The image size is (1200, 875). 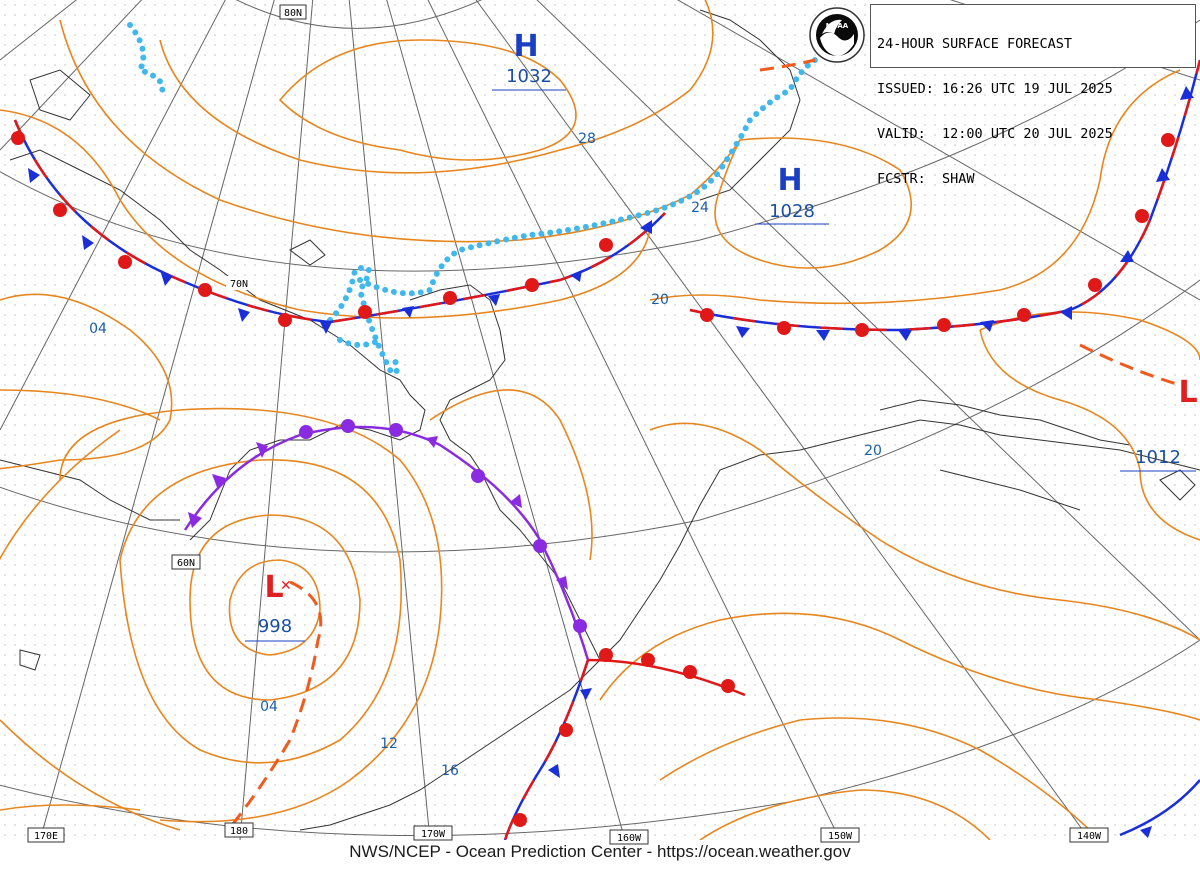 I want to click on isobar-label: 12, so click(x=389, y=744).